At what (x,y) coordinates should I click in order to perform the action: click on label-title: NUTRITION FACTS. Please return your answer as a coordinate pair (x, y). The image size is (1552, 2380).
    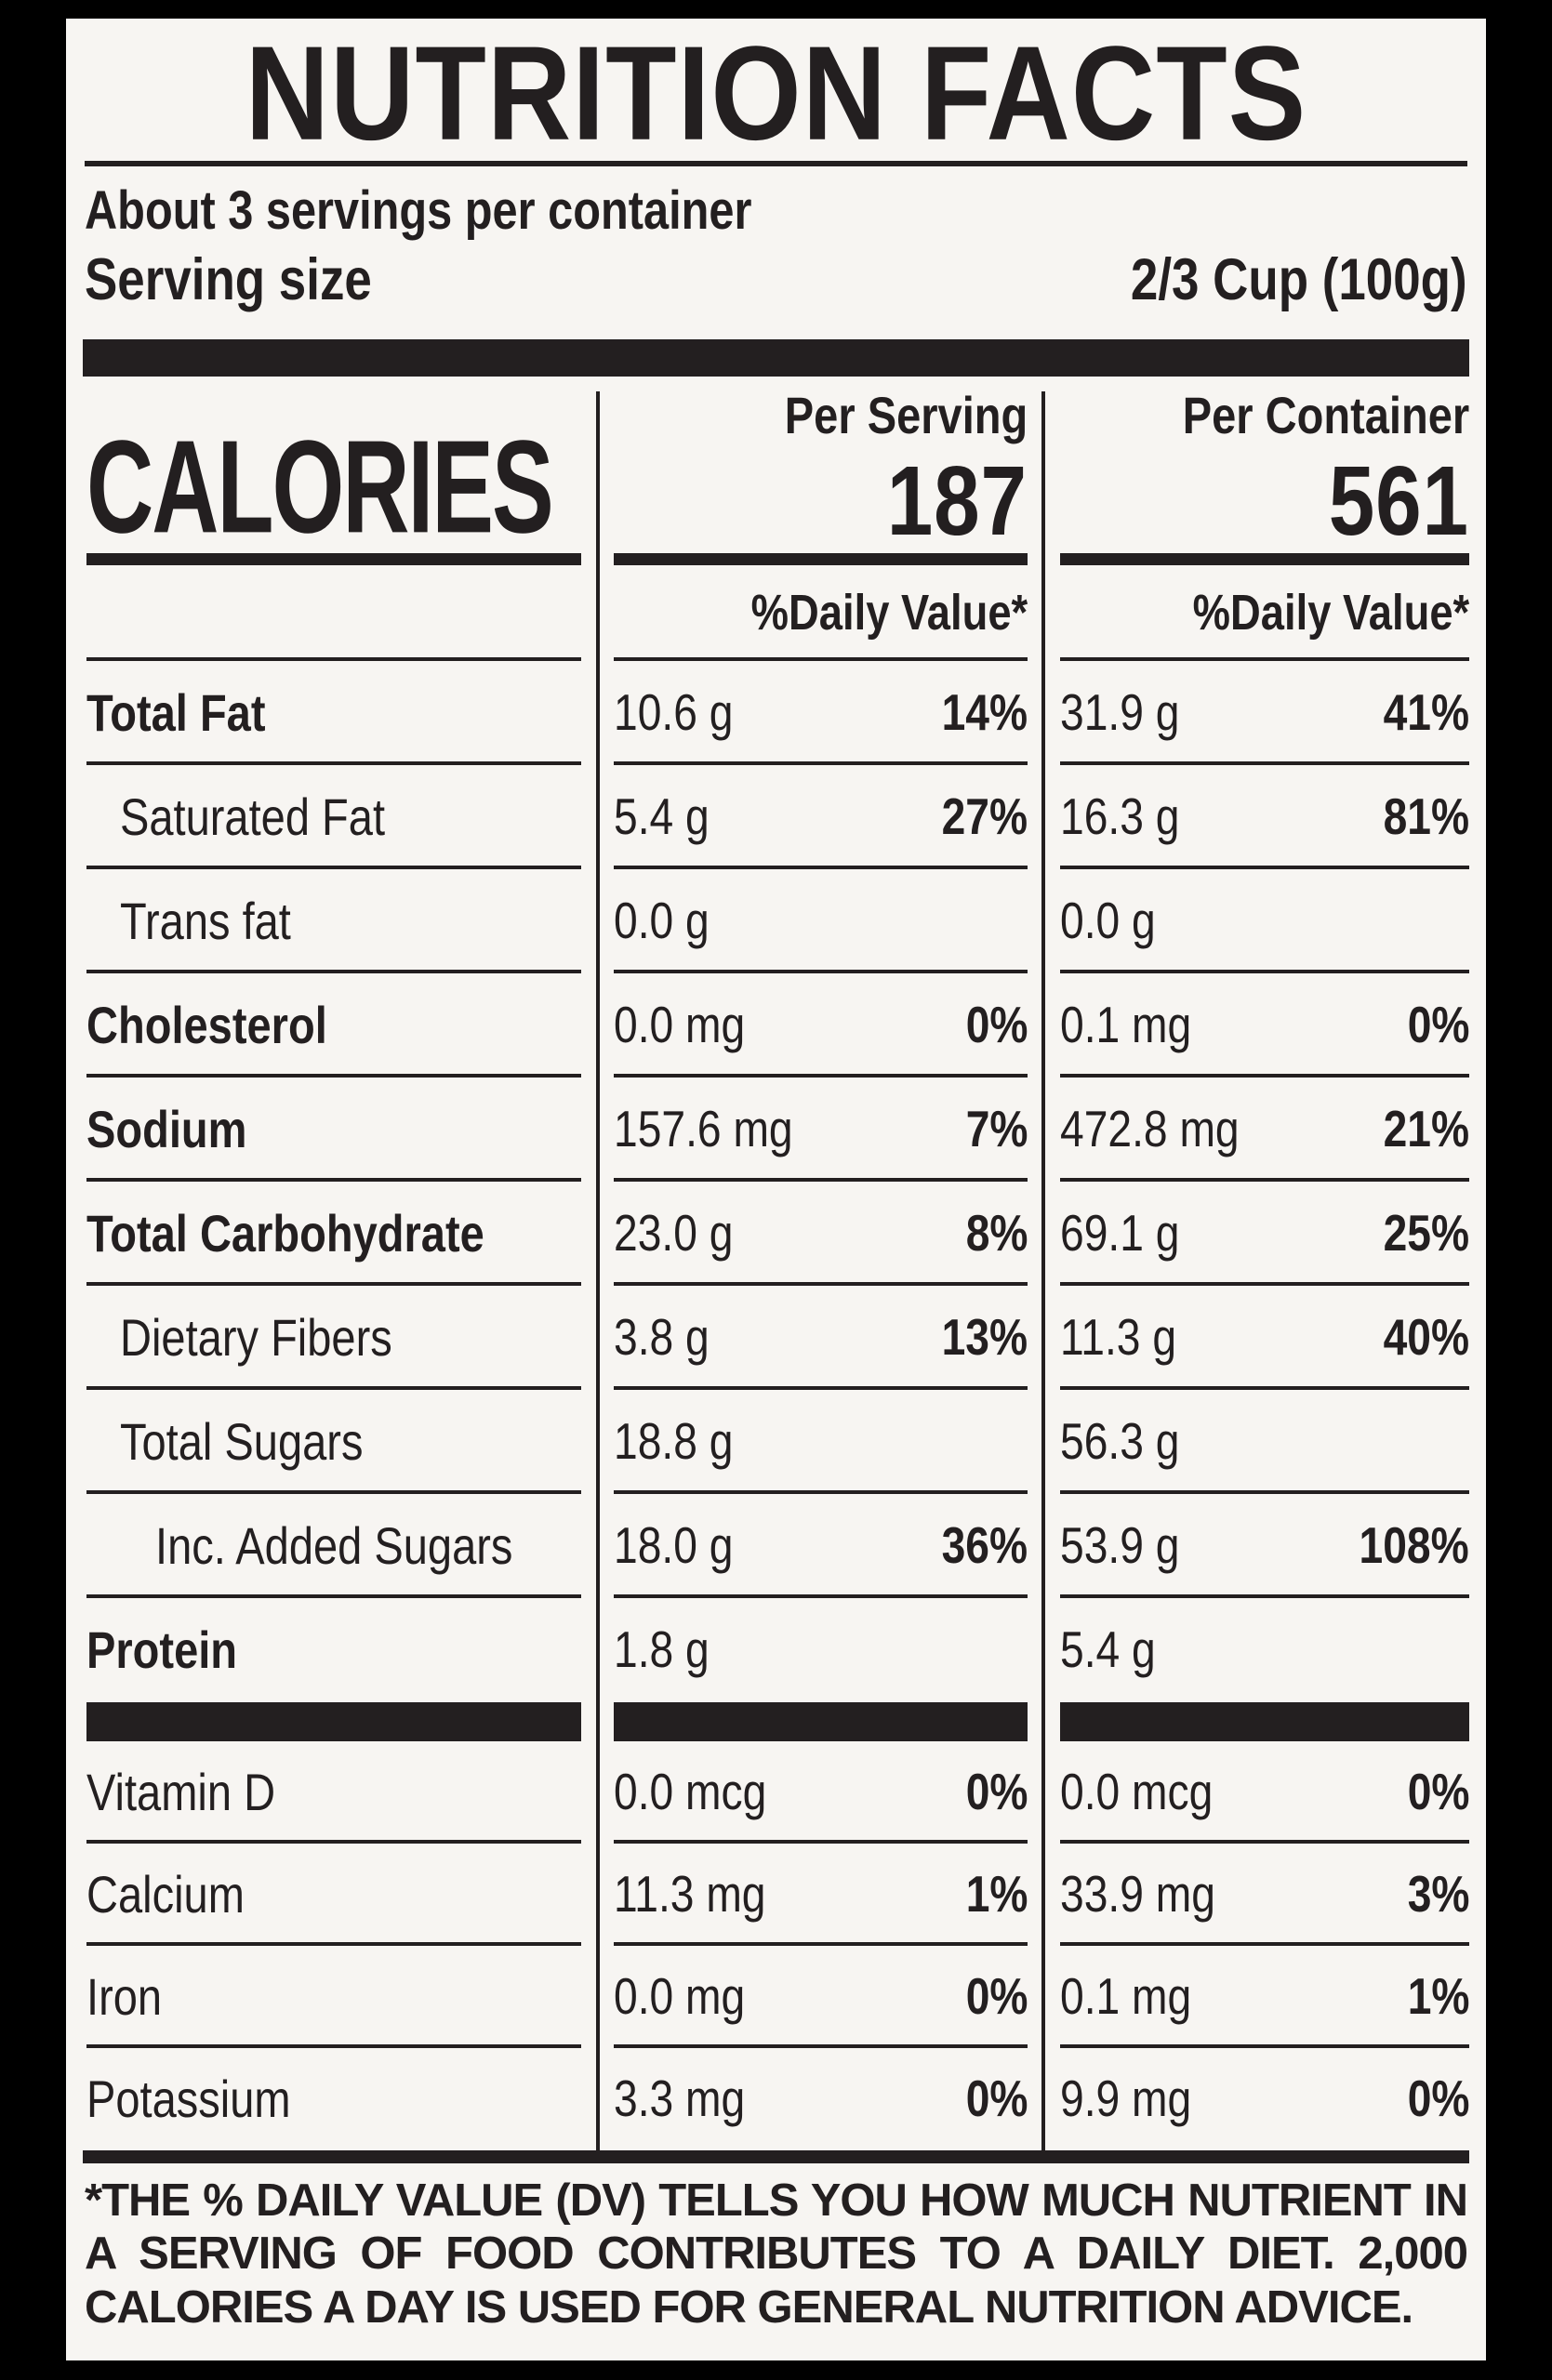
    Looking at the image, I should click on (776, 93).